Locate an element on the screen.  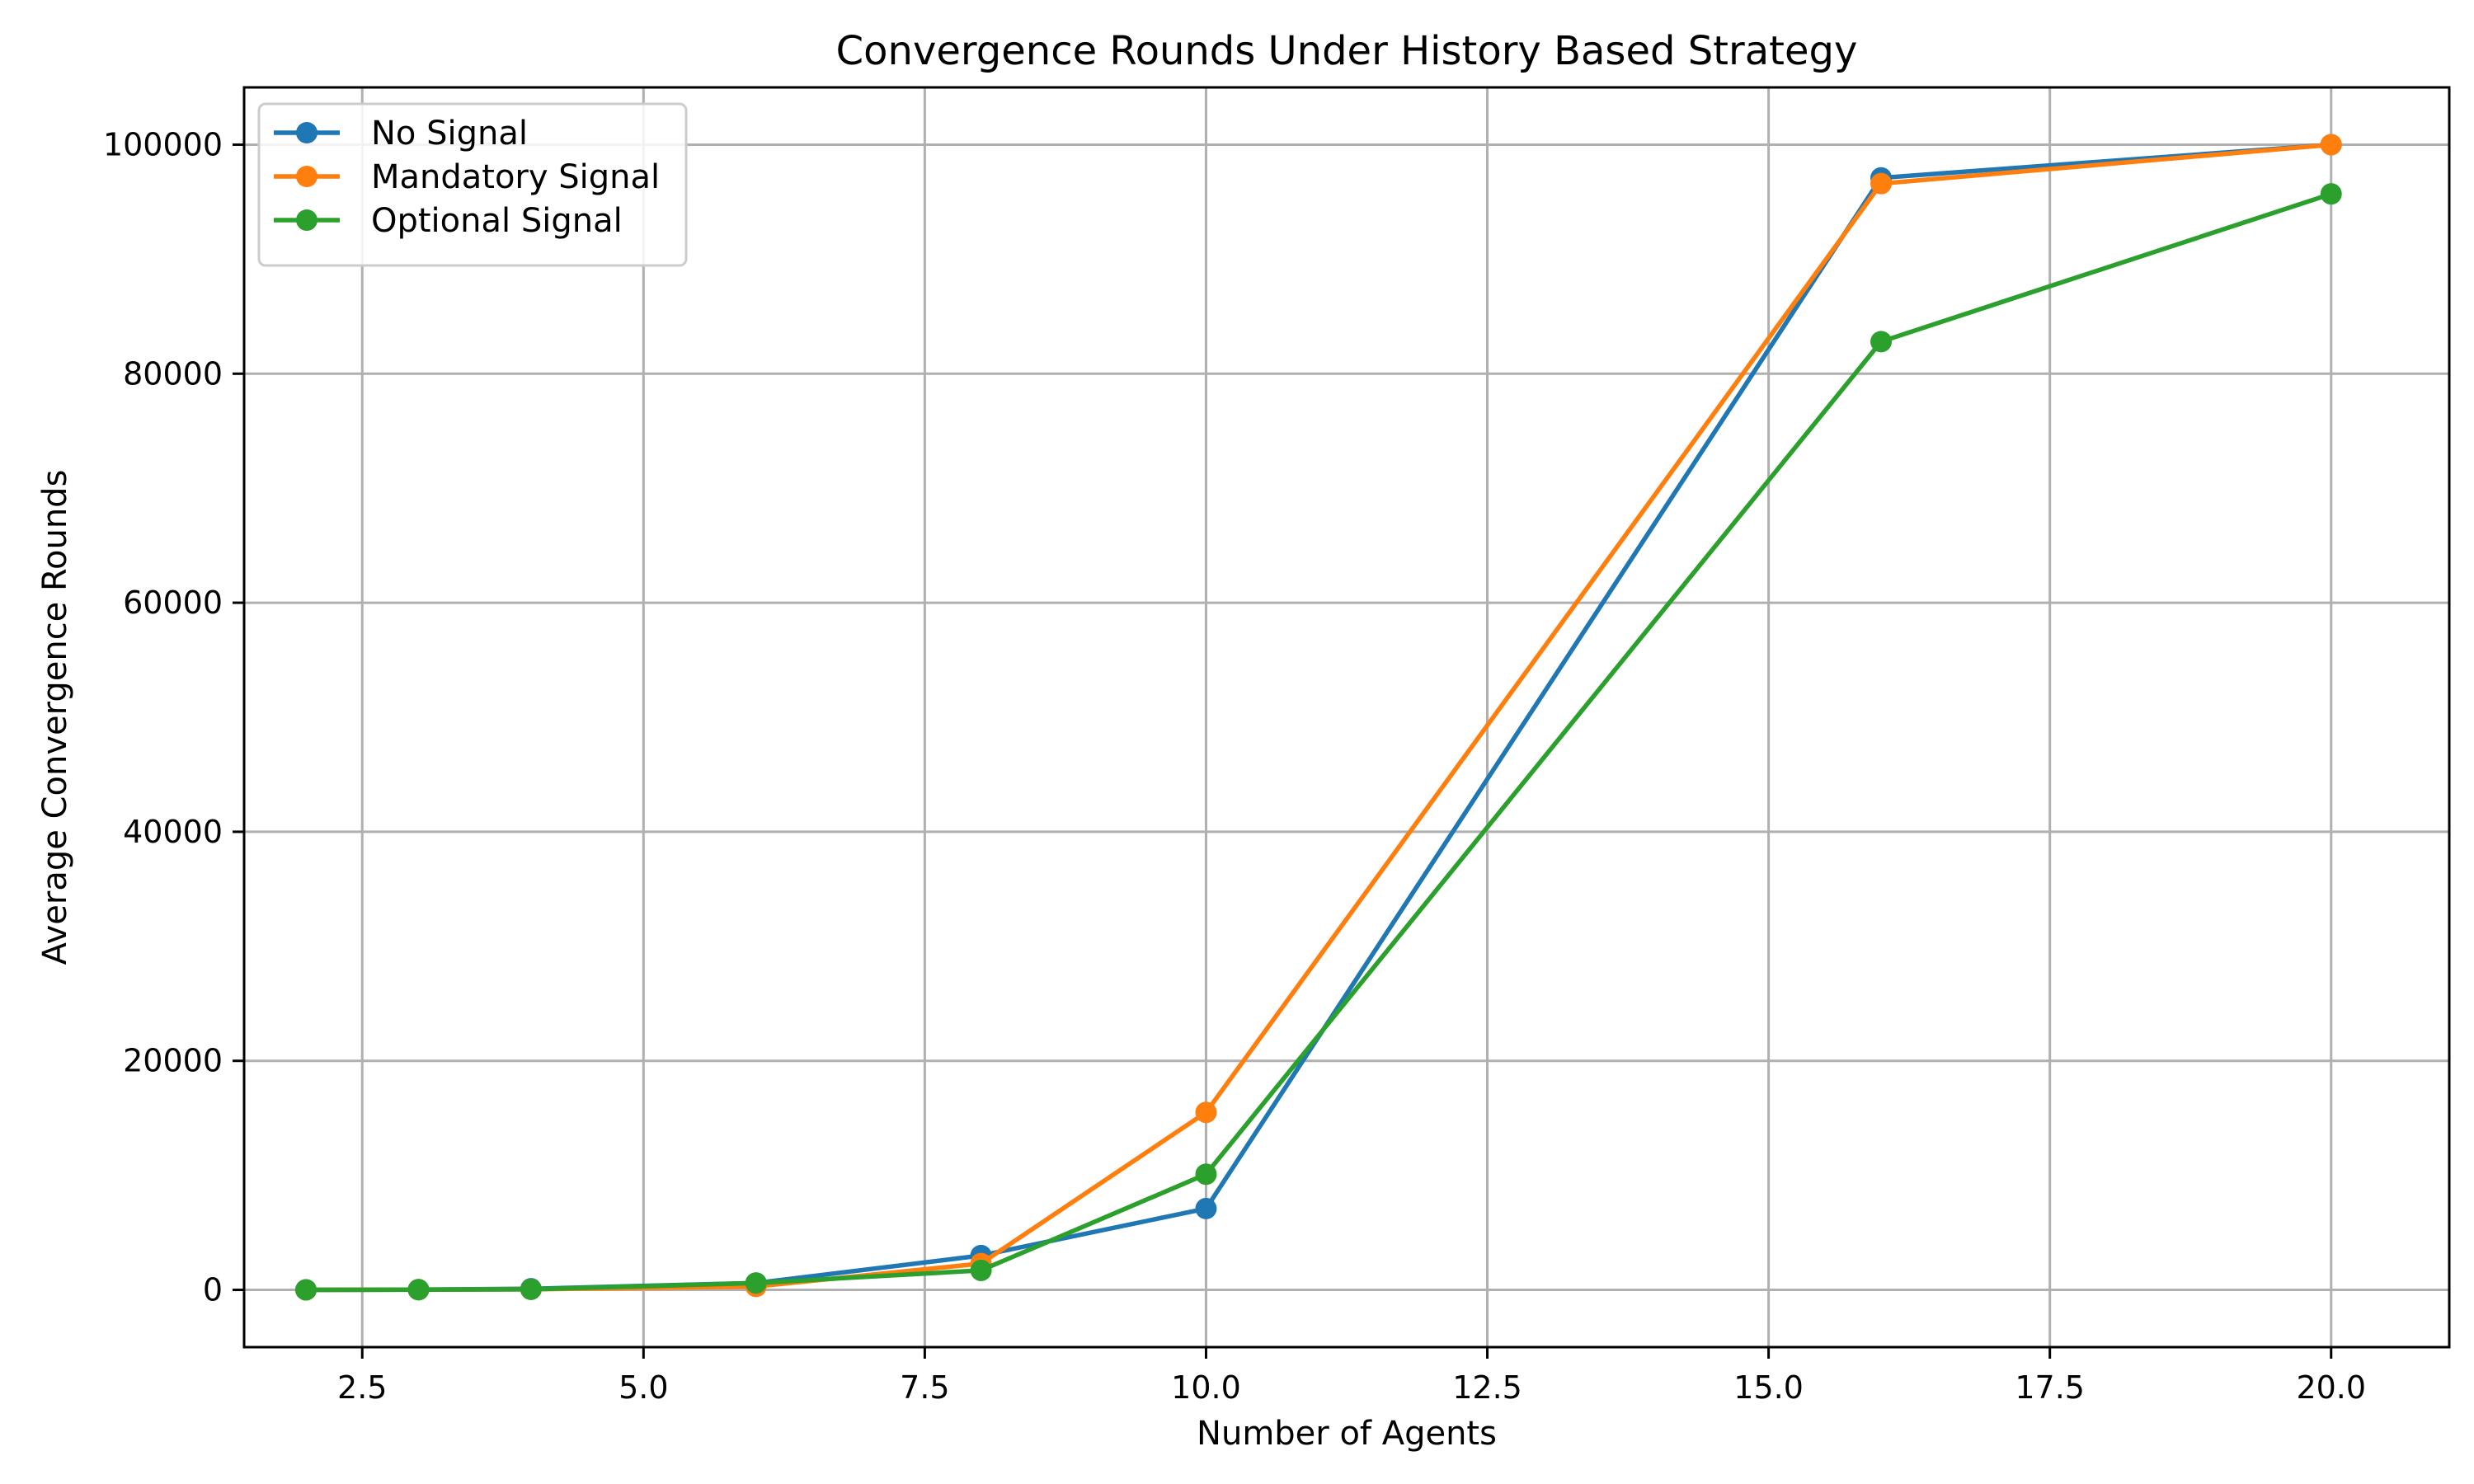
legend-item: Optional Signal is located at coordinates (448, 221).